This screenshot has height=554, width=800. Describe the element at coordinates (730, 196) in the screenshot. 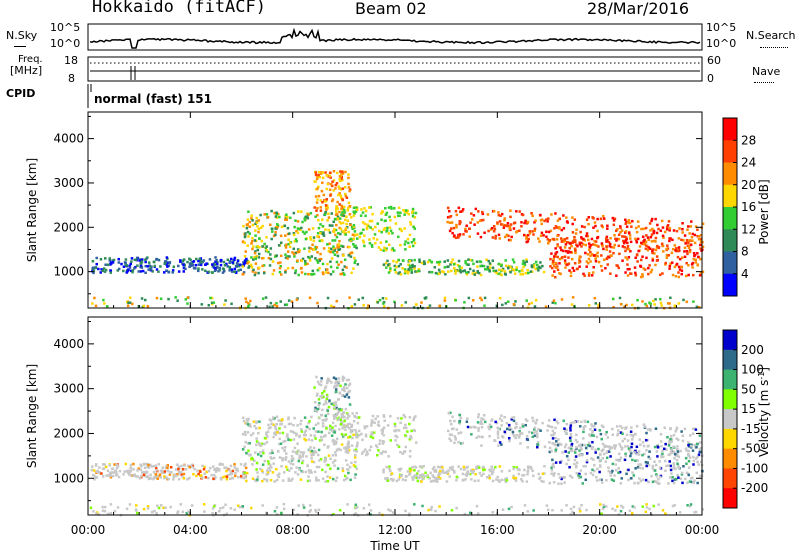

I see `colorbar-segment` at that location.